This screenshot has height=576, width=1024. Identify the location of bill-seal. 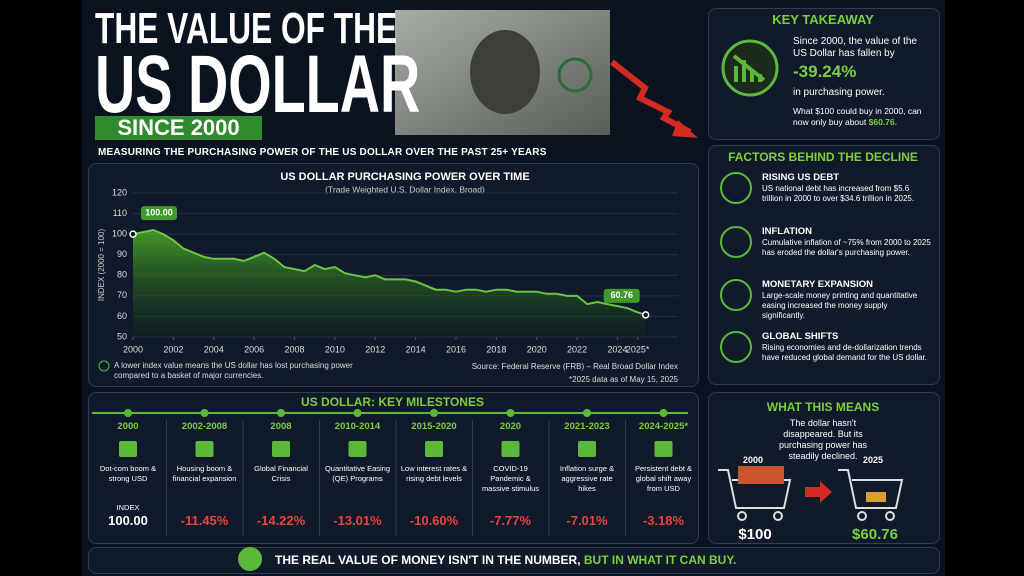
(575, 75).